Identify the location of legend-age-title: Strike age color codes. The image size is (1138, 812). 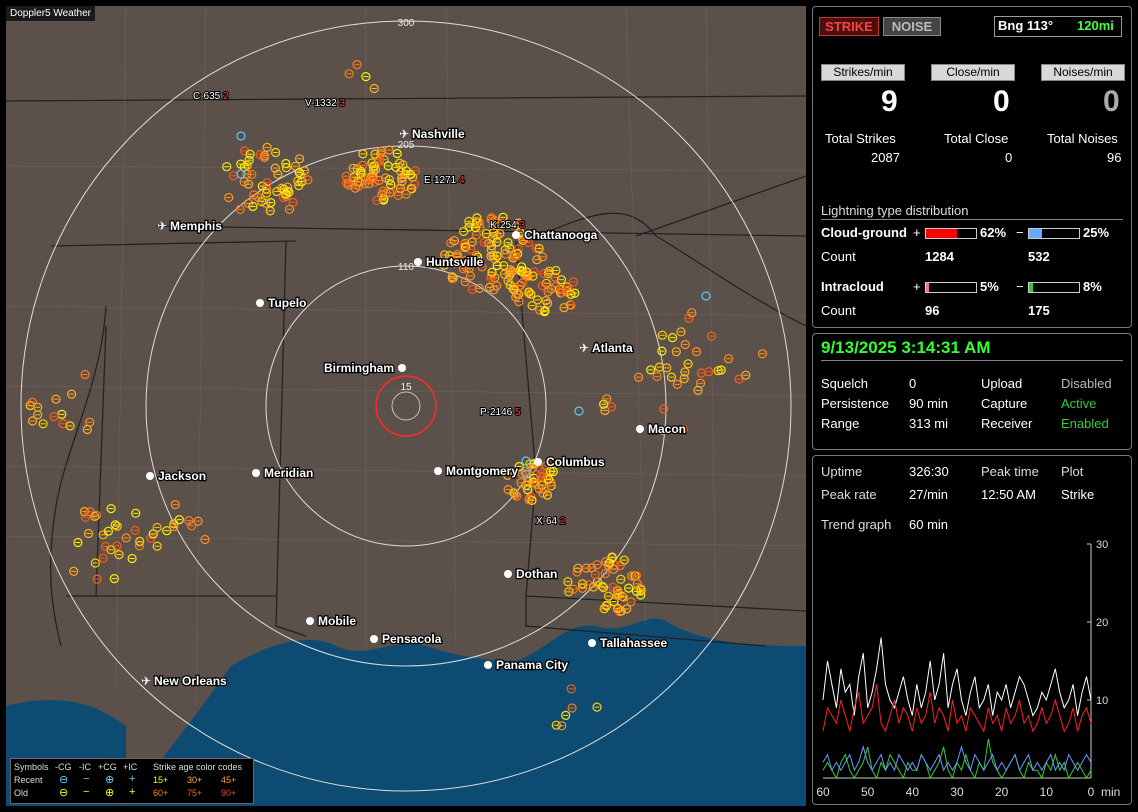
(198, 767).